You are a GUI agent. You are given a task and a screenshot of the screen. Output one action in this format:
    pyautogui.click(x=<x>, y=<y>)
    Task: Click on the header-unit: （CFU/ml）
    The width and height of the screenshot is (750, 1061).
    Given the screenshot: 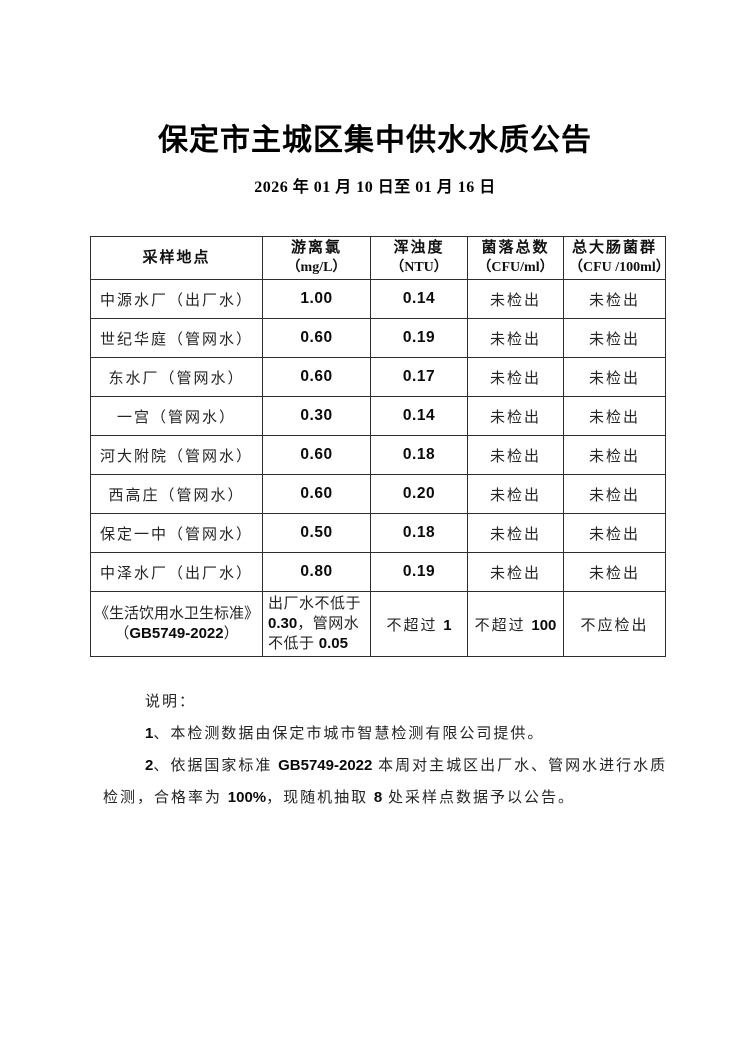 What is the action you would take?
    pyautogui.click(x=515, y=267)
    